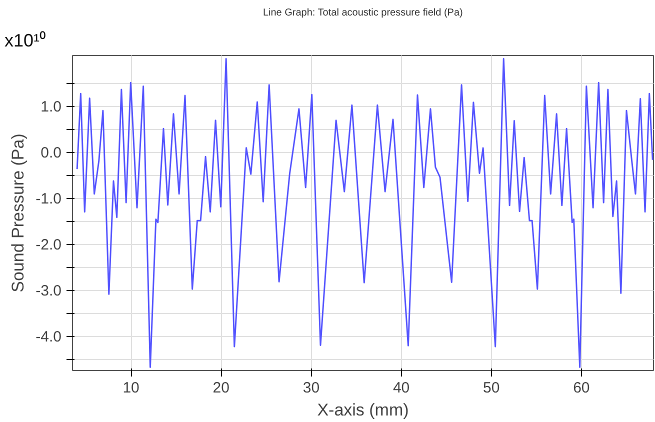  I want to click on x-axis-title: X-axis (mm), so click(363, 410).